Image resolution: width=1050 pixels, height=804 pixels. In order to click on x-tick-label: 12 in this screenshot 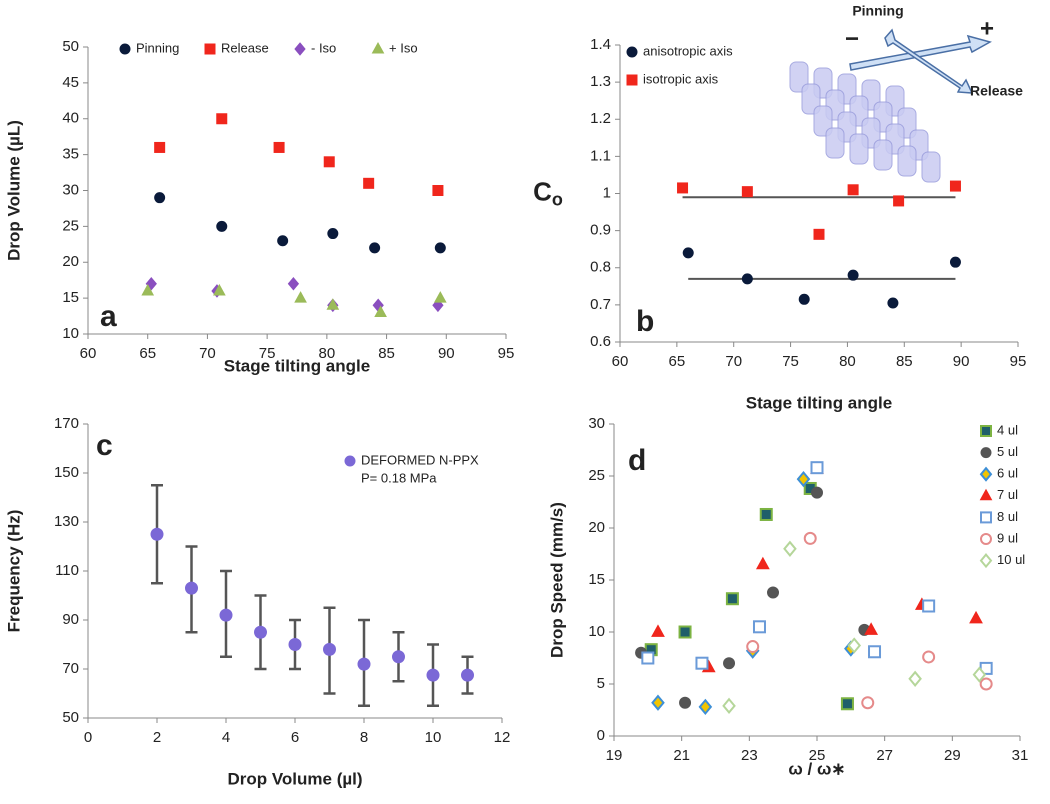, I will do `click(502, 737)`.